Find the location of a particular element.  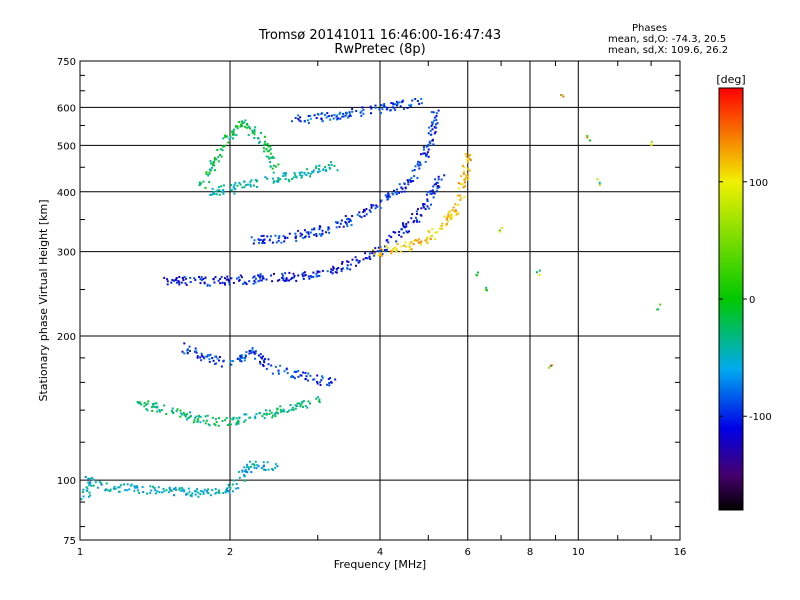

y-tick-label: 200 is located at coordinates (66, 337).